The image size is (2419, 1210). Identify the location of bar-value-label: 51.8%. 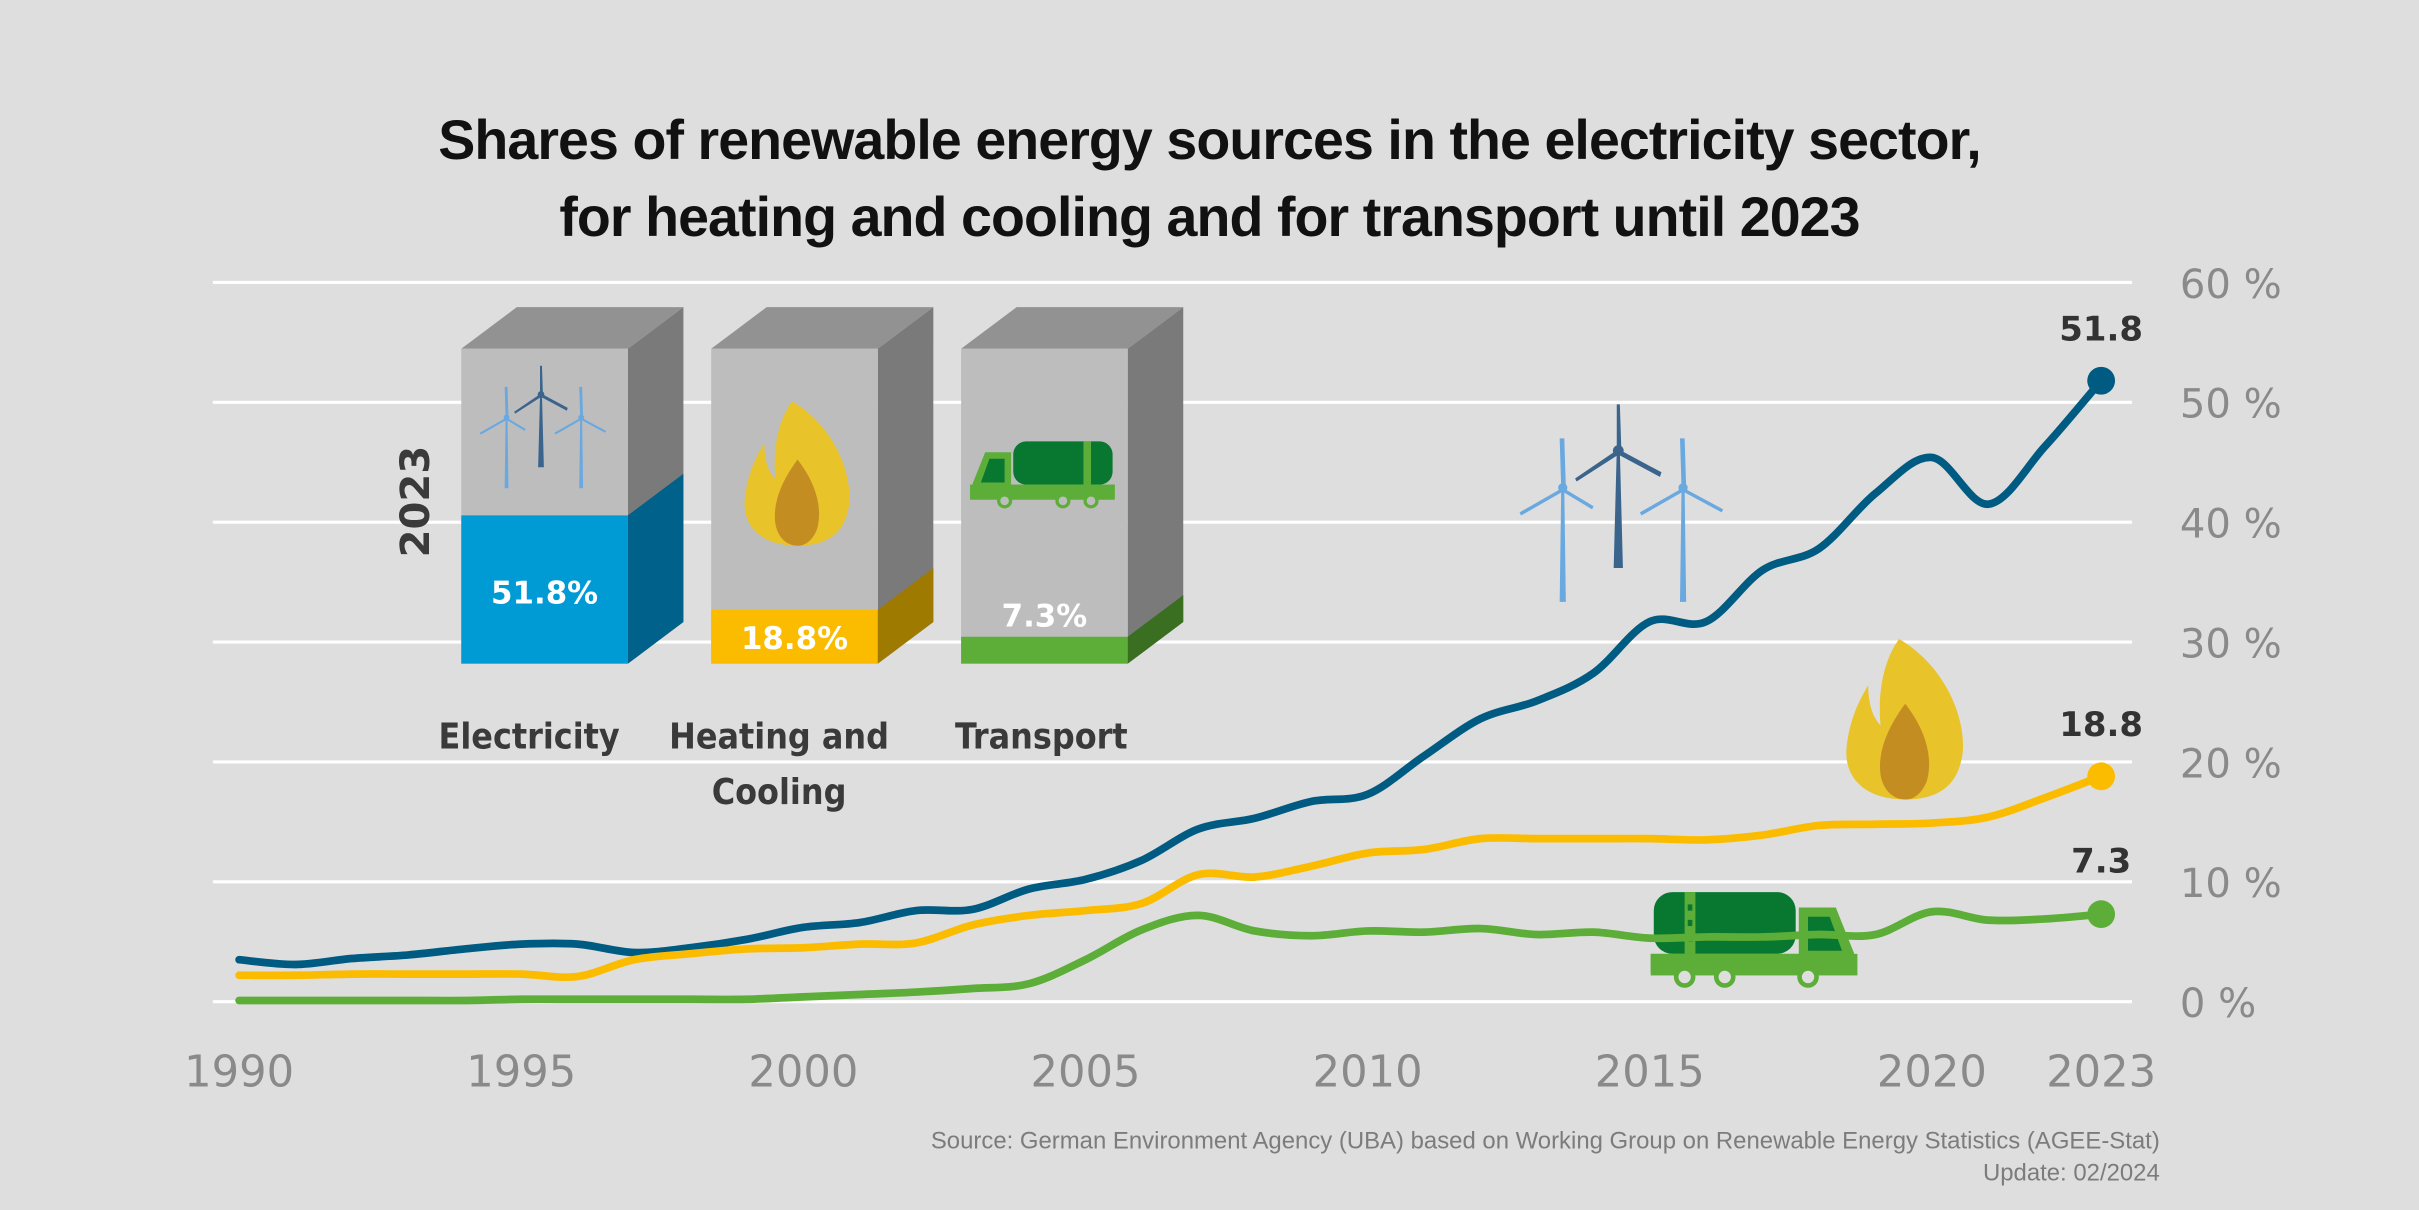
(544, 593).